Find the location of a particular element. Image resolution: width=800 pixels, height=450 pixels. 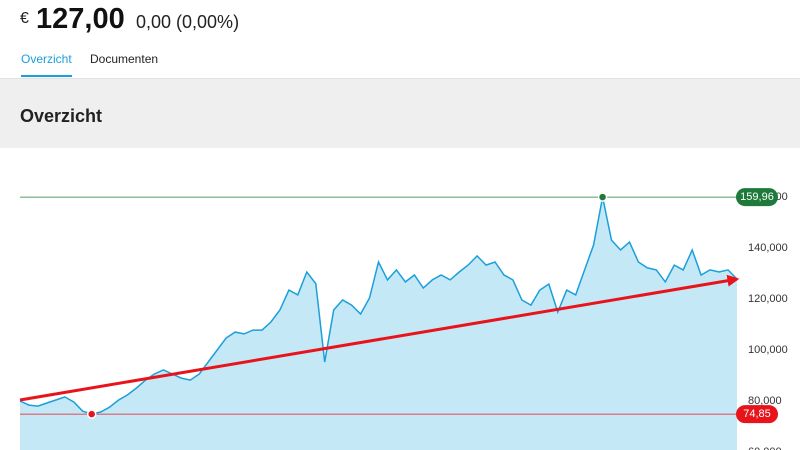

low-label: 74,85 is located at coordinates (757, 414).